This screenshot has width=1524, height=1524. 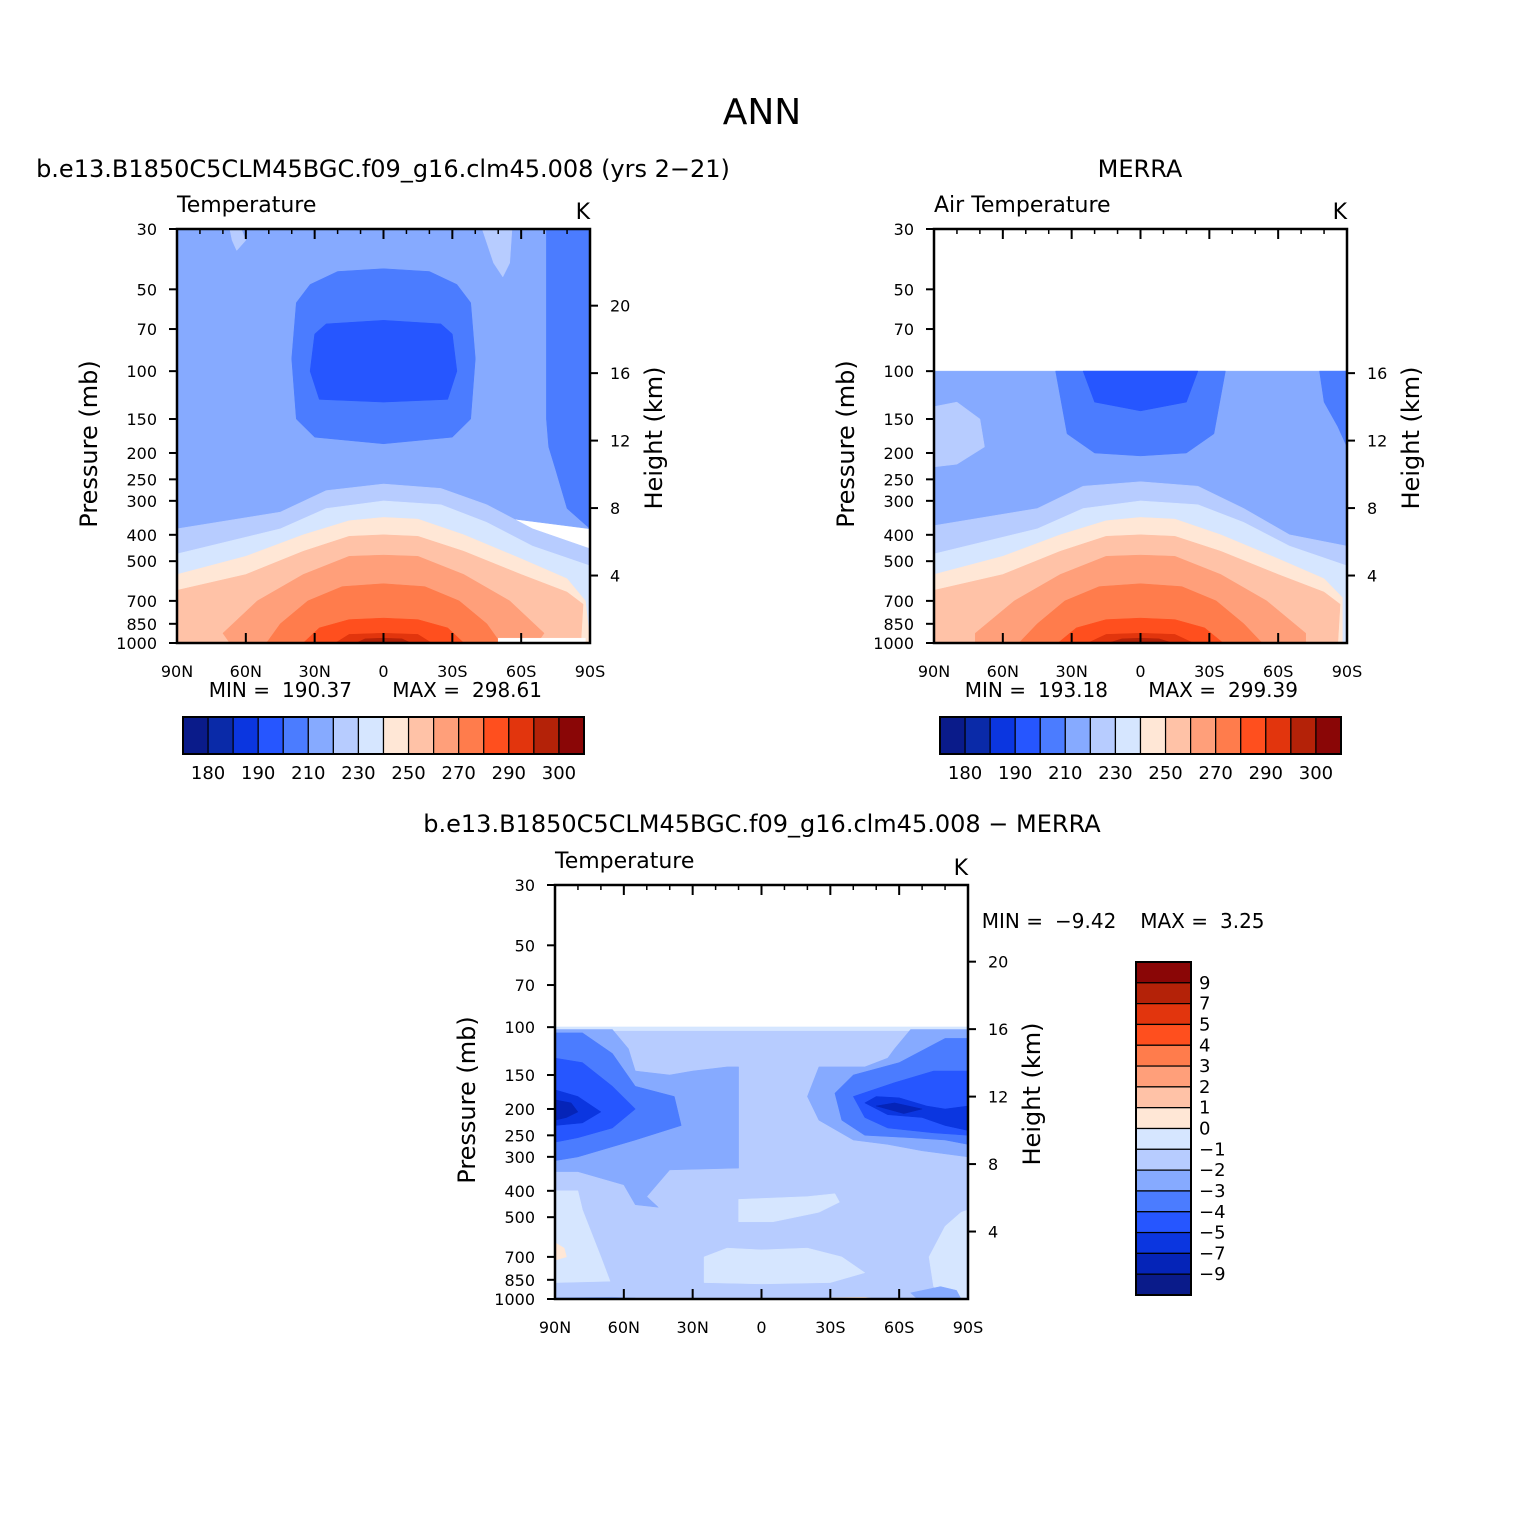 What do you see at coordinates (1372, 576) in the screenshot?
I see `height-tick-label: 4` at bounding box center [1372, 576].